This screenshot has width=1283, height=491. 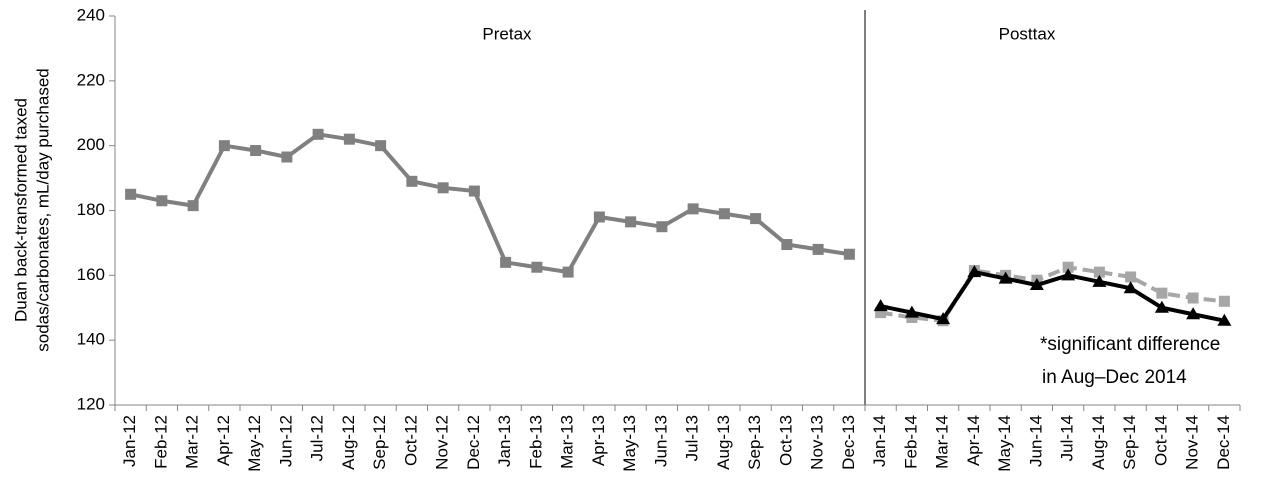 What do you see at coordinates (91, 274) in the screenshot?
I see `y-tick-label: 160` at bounding box center [91, 274].